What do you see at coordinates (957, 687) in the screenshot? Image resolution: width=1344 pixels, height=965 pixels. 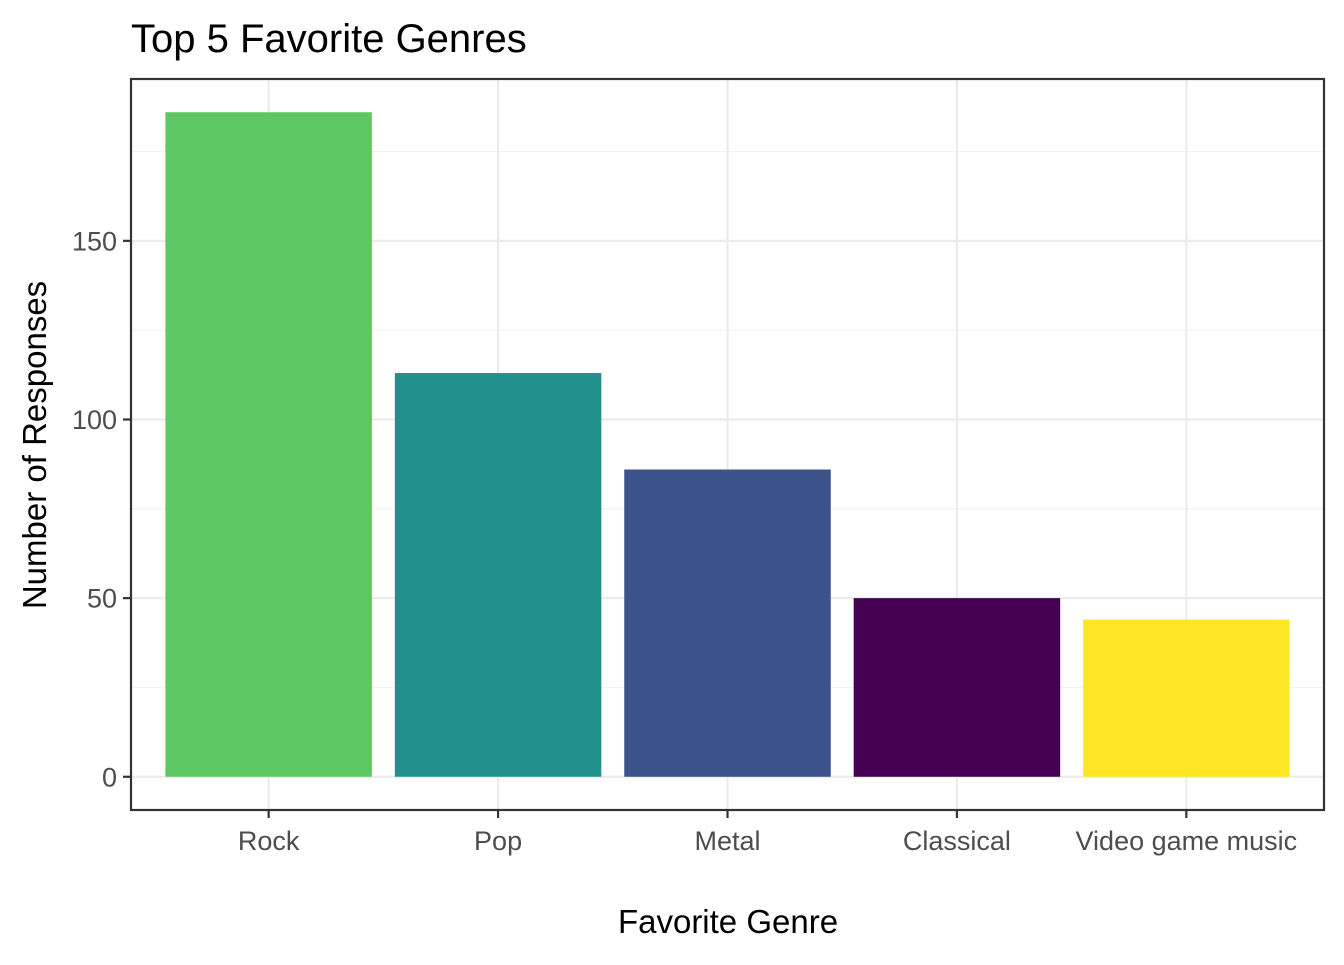 I see `bar-classical` at bounding box center [957, 687].